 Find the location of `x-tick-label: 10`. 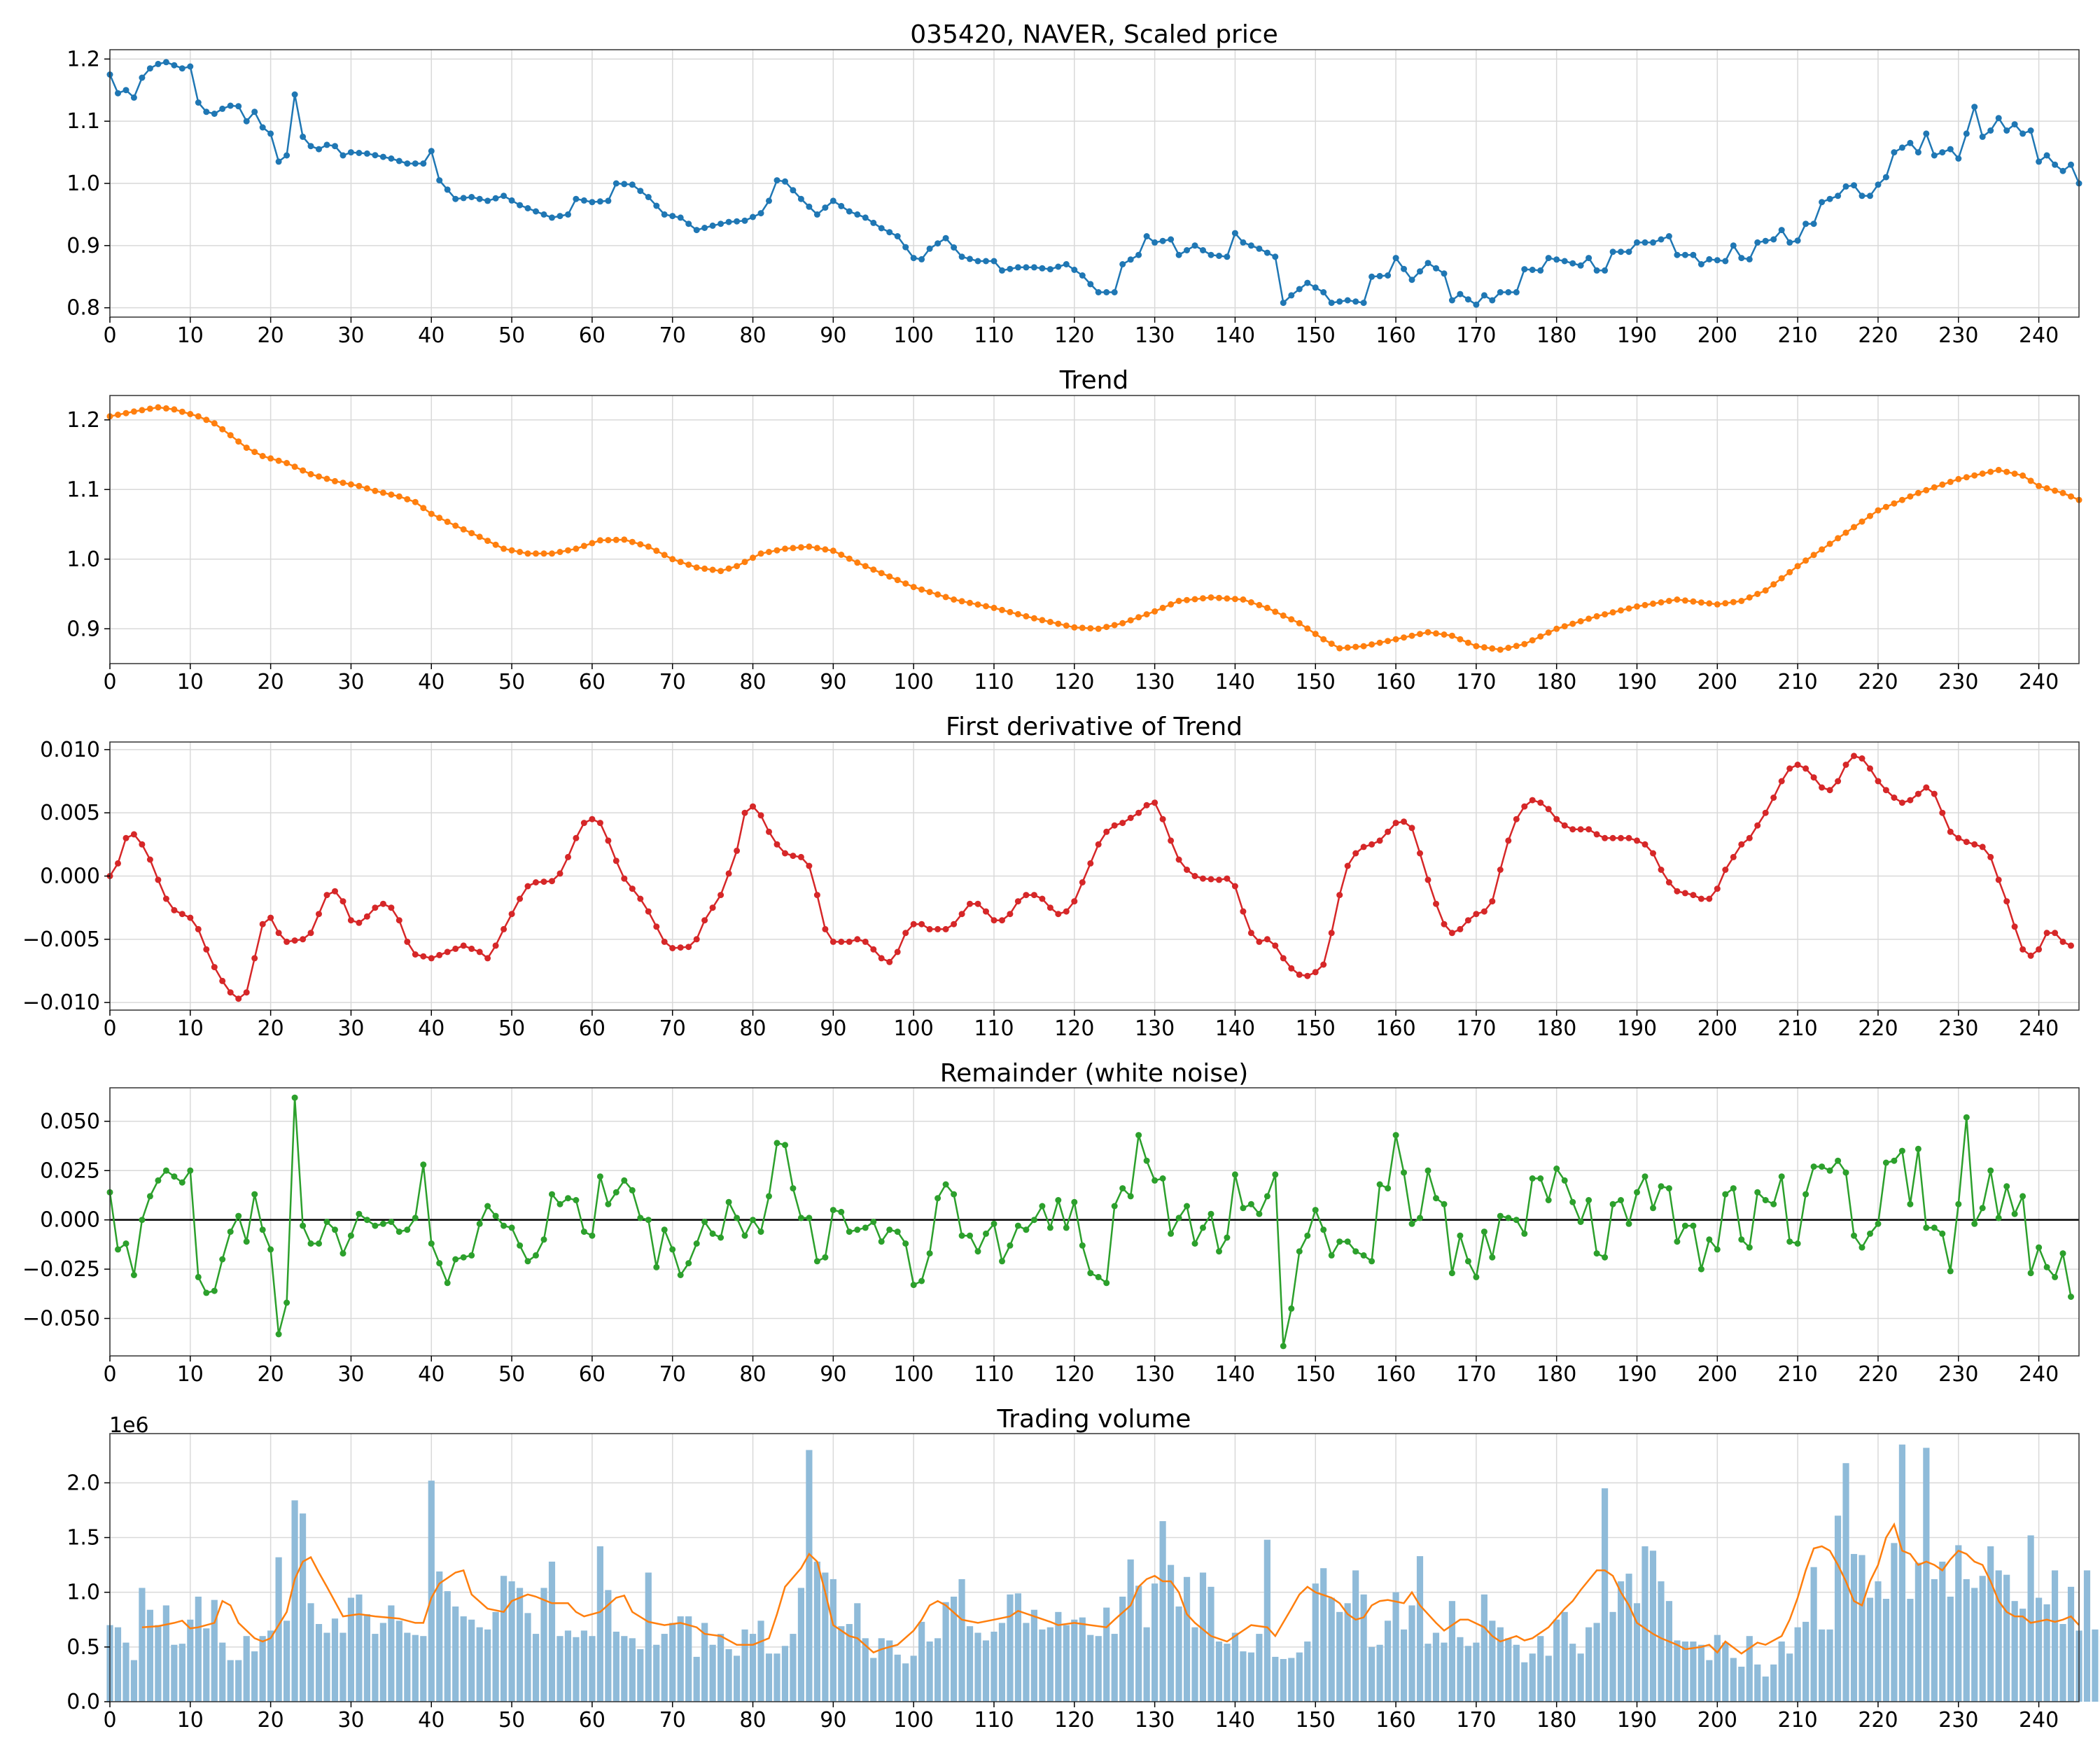

x-tick-label: 10 is located at coordinates (190, 335).